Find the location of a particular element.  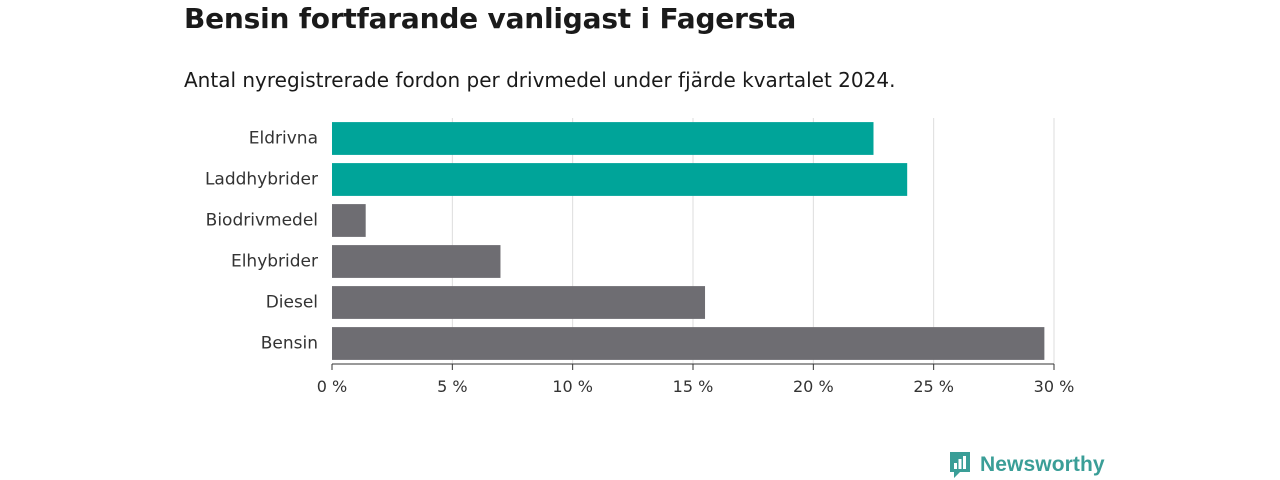

bar-elhybrider is located at coordinates (416, 261).